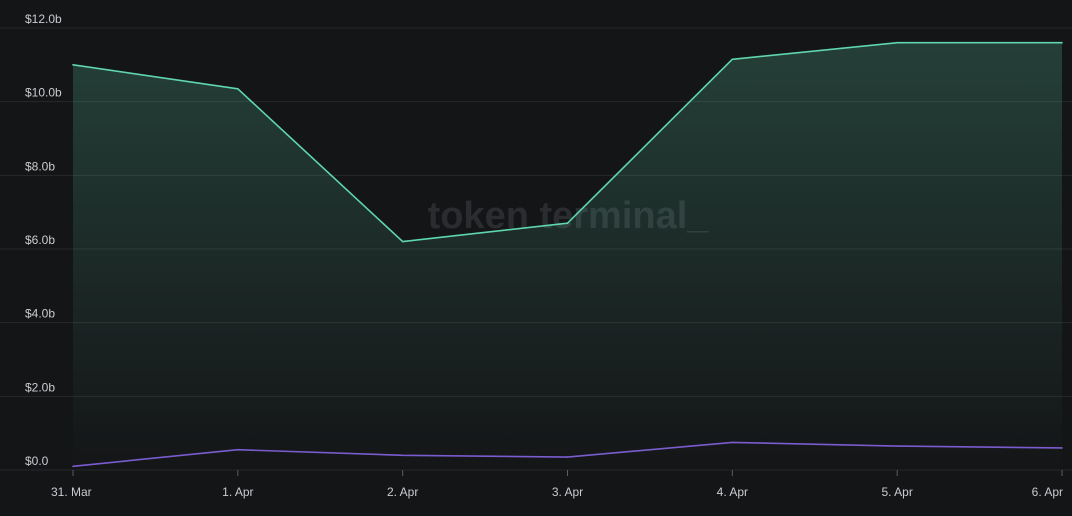  What do you see at coordinates (237, 492) in the screenshot?
I see `x-tick-label: 1. Apr` at bounding box center [237, 492].